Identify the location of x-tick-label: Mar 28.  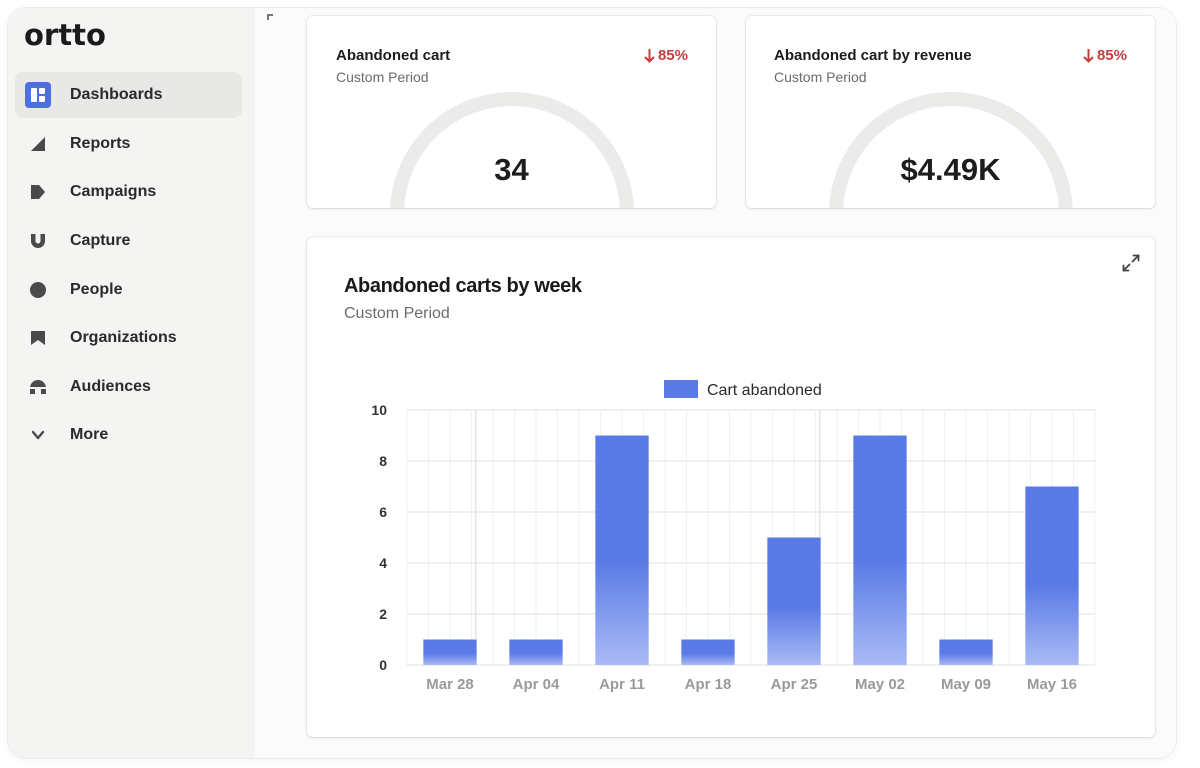
(450, 684).